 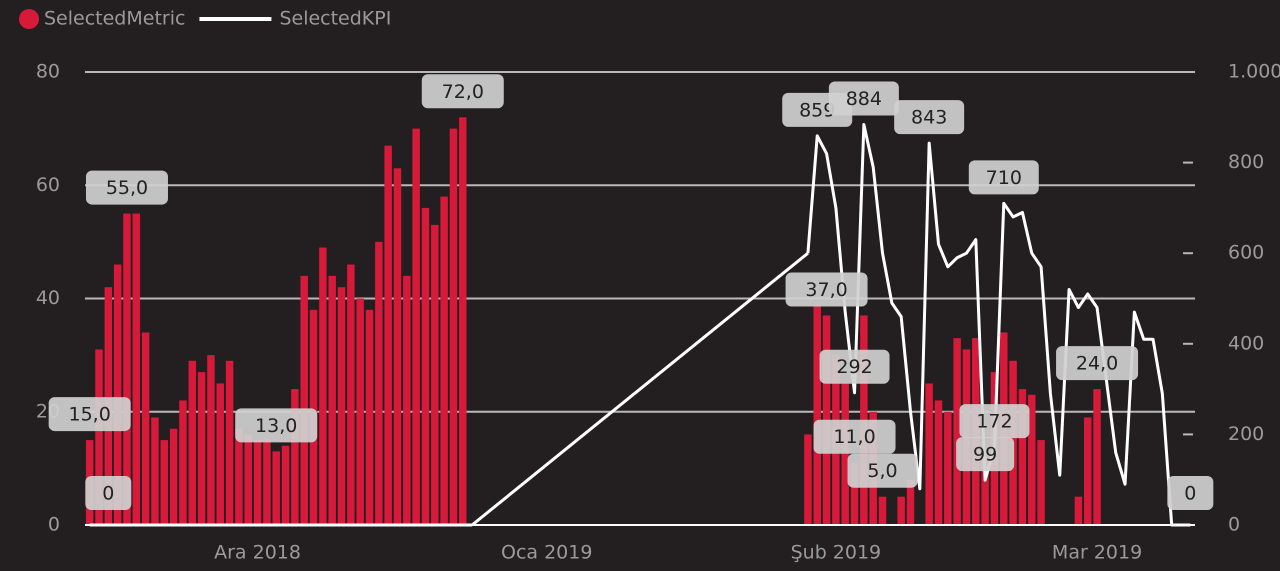 I want to click on data-label: 55,0, so click(x=127, y=188).